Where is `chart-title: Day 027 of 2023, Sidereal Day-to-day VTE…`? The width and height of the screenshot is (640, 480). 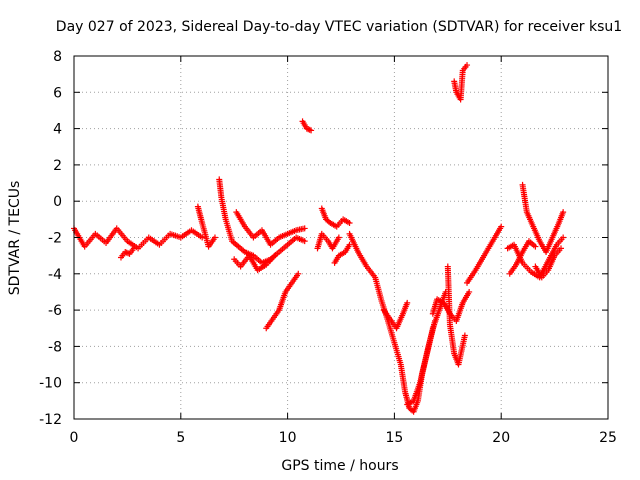 chart-title: Day 027 of 2023, Sidereal Day-to-day VTE… is located at coordinates (339, 27).